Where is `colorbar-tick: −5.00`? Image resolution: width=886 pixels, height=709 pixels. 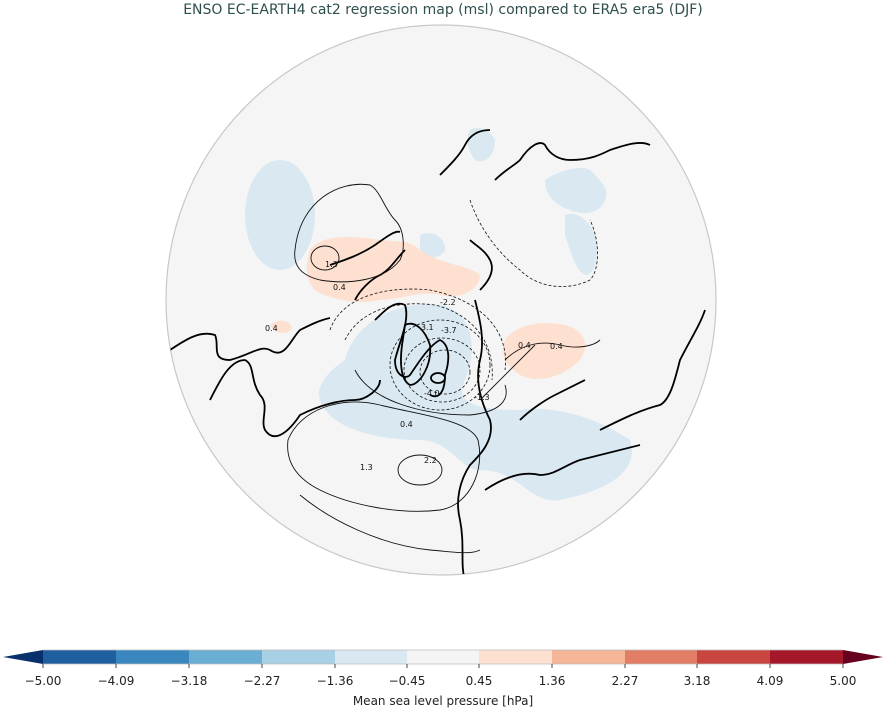
colorbar-tick: −5.00 is located at coordinates (43, 681).